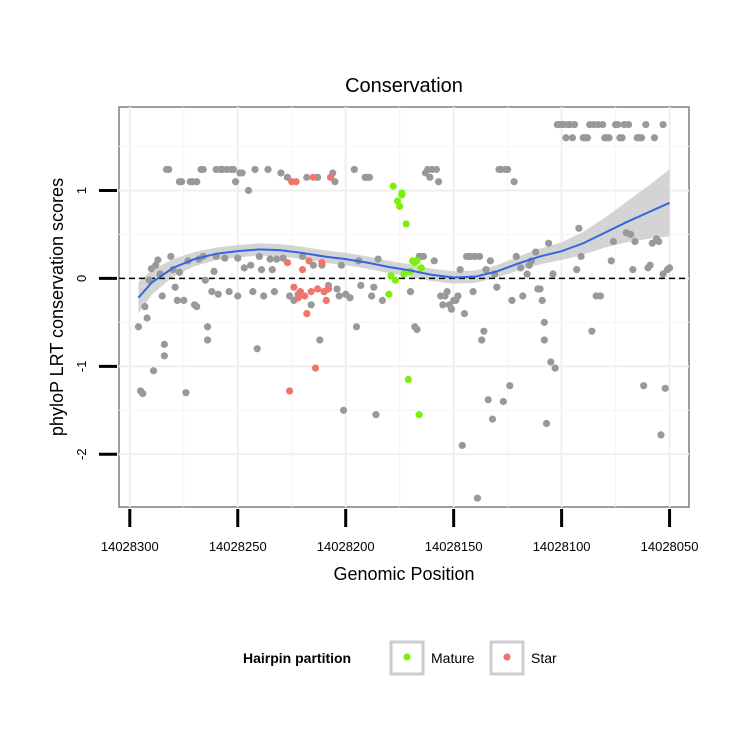 The image size is (750, 750). I want to click on y-axis-label: phyloP LRT conservation scores, so click(57, 307).